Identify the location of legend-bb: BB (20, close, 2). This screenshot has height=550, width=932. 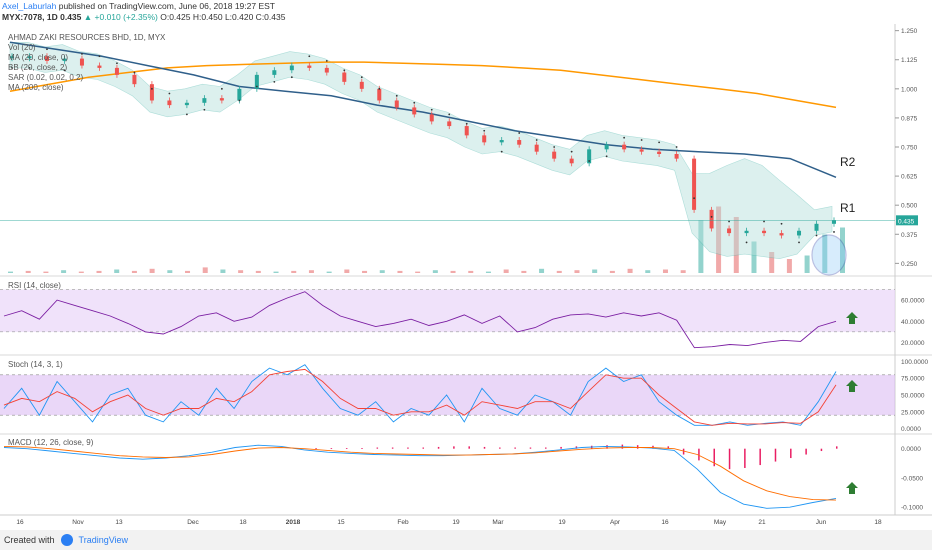
(38, 67).